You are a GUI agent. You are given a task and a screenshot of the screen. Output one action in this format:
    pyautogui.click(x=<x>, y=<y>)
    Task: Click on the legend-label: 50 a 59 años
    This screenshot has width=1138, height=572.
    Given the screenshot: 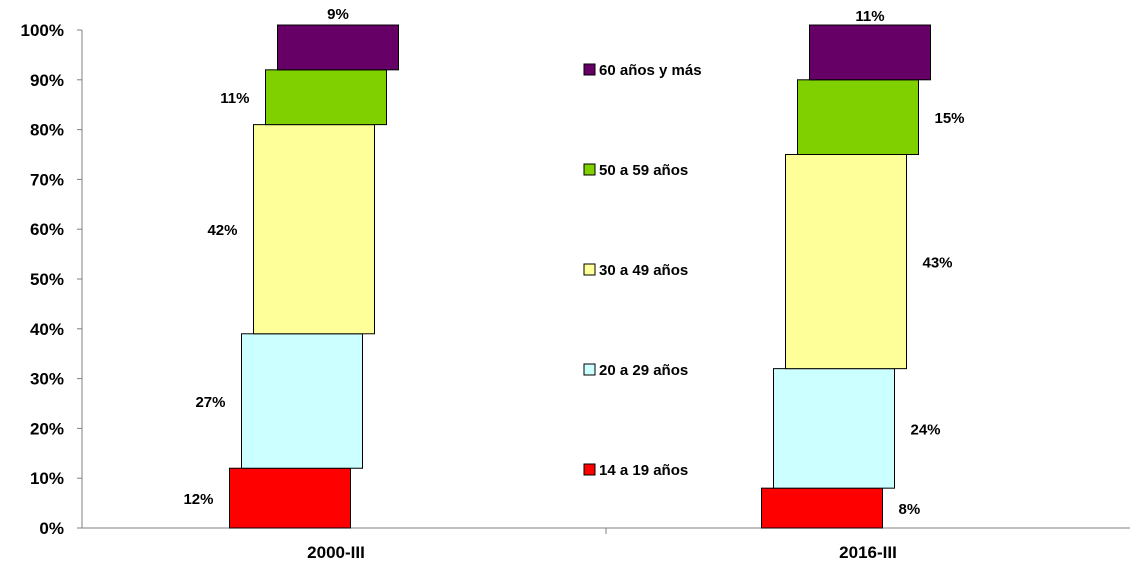 What is the action you would take?
    pyautogui.click(x=643, y=170)
    